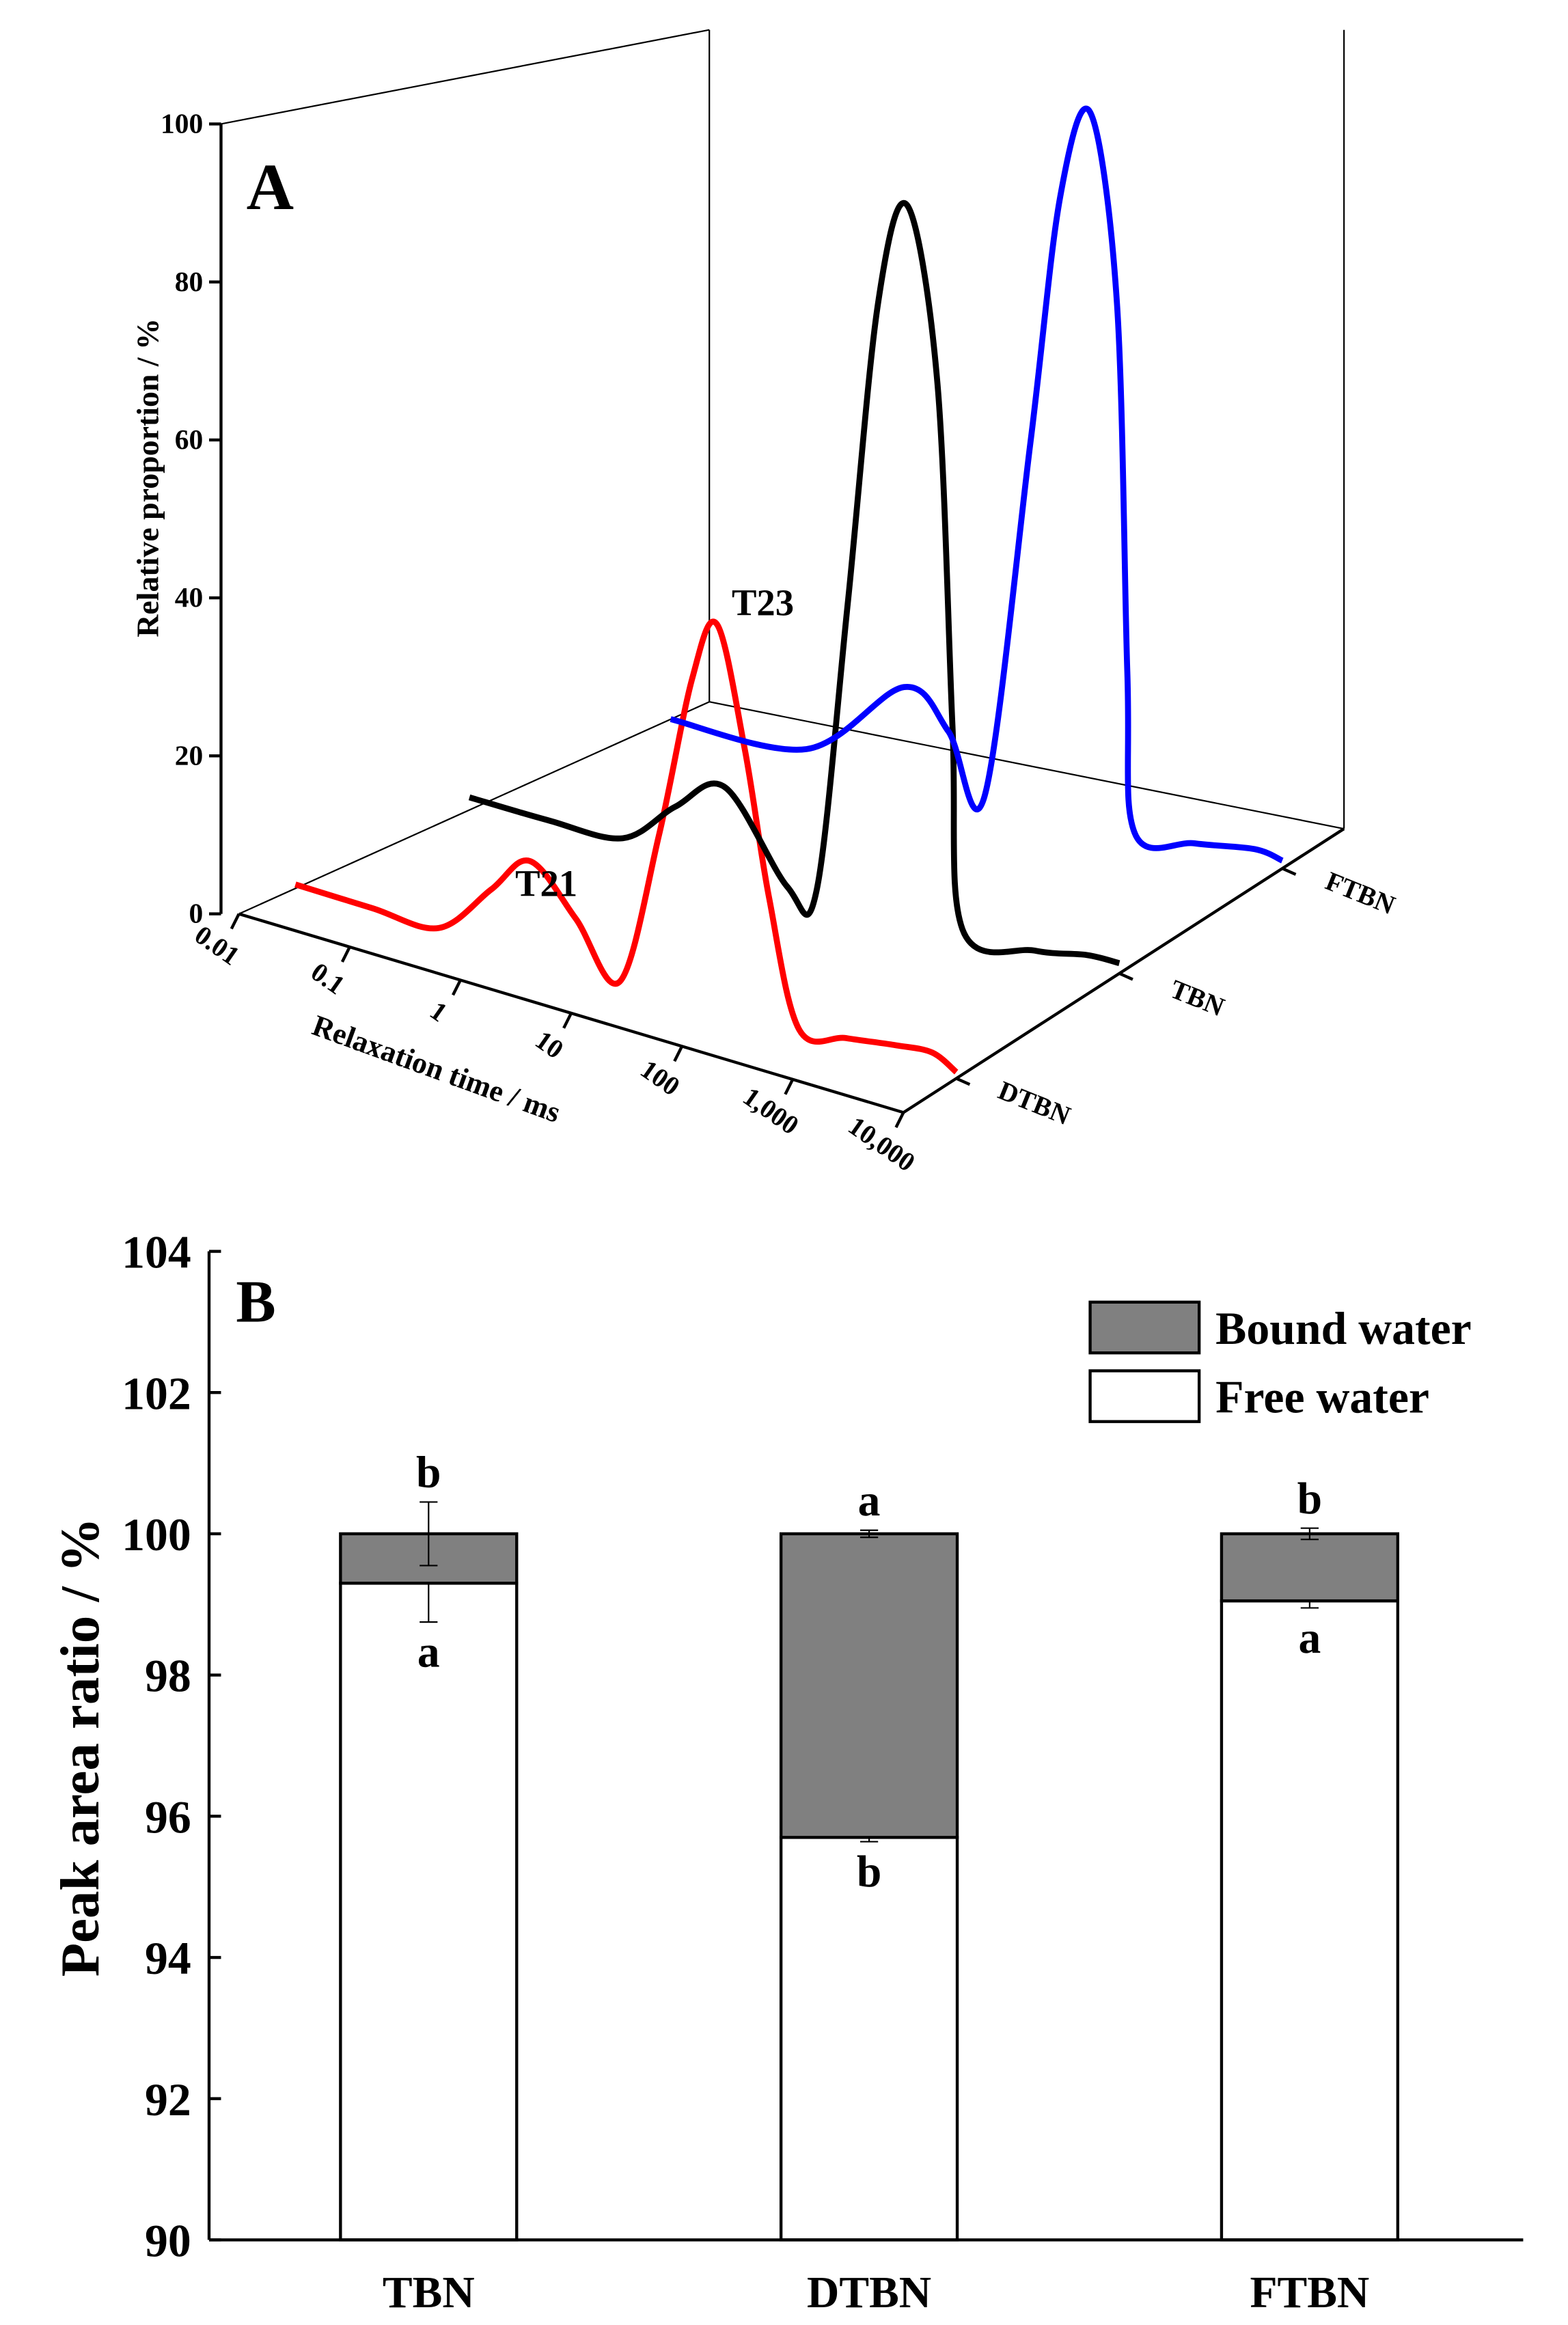  What do you see at coordinates (81, 1747) in the screenshot?
I see `y-axis-label: Peak area ratio / %` at bounding box center [81, 1747].